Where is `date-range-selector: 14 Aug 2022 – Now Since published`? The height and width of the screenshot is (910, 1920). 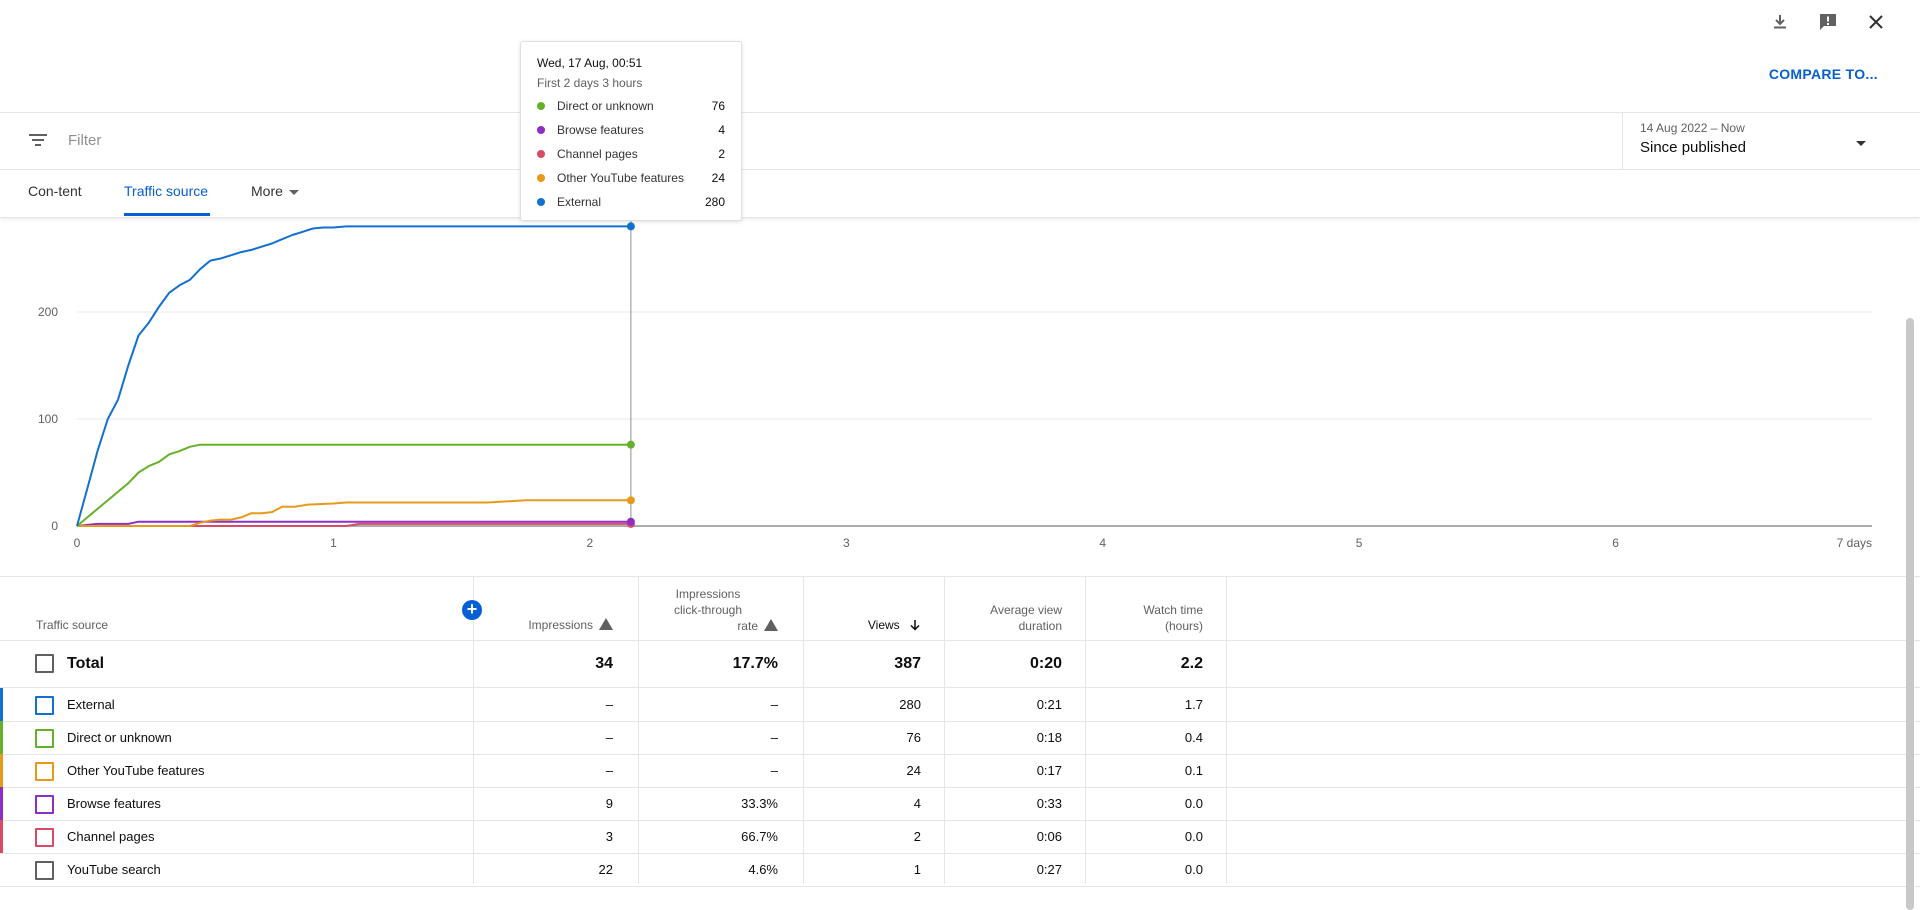 date-range-selector: 14 Aug 2022 – Now Since published is located at coordinates (1754, 141).